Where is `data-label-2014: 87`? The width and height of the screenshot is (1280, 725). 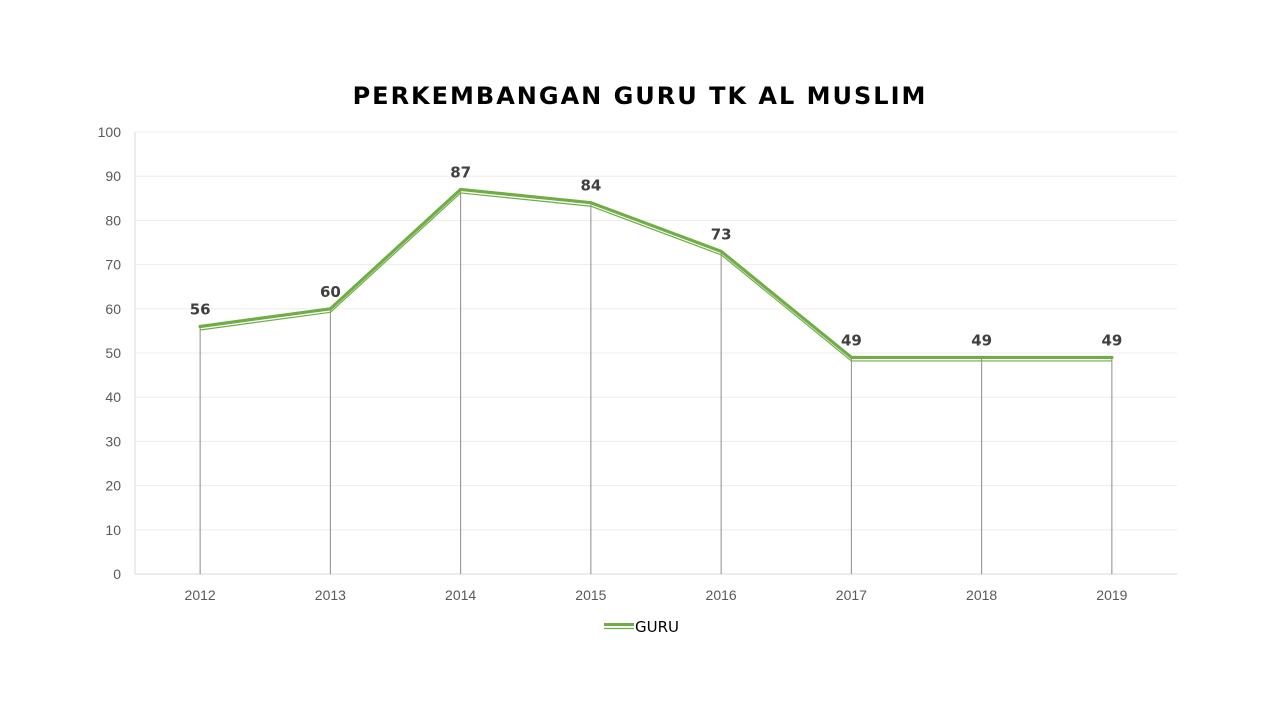 data-label-2014: 87 is located at coordinates (460, 172).